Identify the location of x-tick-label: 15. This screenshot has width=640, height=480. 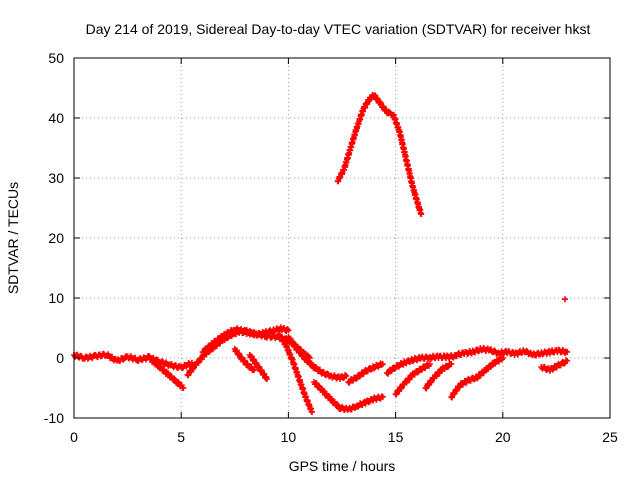
(396, 437).